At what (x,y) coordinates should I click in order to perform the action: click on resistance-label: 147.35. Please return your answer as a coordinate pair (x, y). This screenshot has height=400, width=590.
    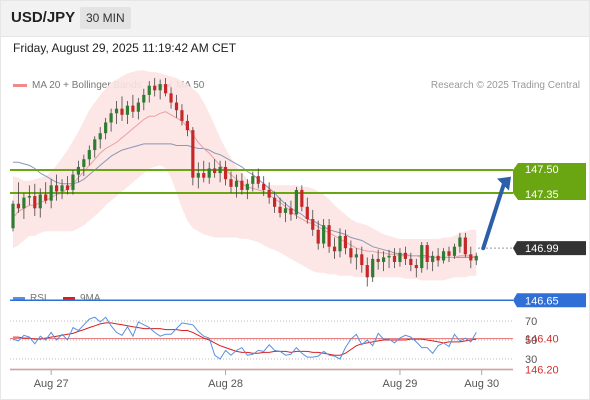
    Looking at the image, I should click on (542, 195).